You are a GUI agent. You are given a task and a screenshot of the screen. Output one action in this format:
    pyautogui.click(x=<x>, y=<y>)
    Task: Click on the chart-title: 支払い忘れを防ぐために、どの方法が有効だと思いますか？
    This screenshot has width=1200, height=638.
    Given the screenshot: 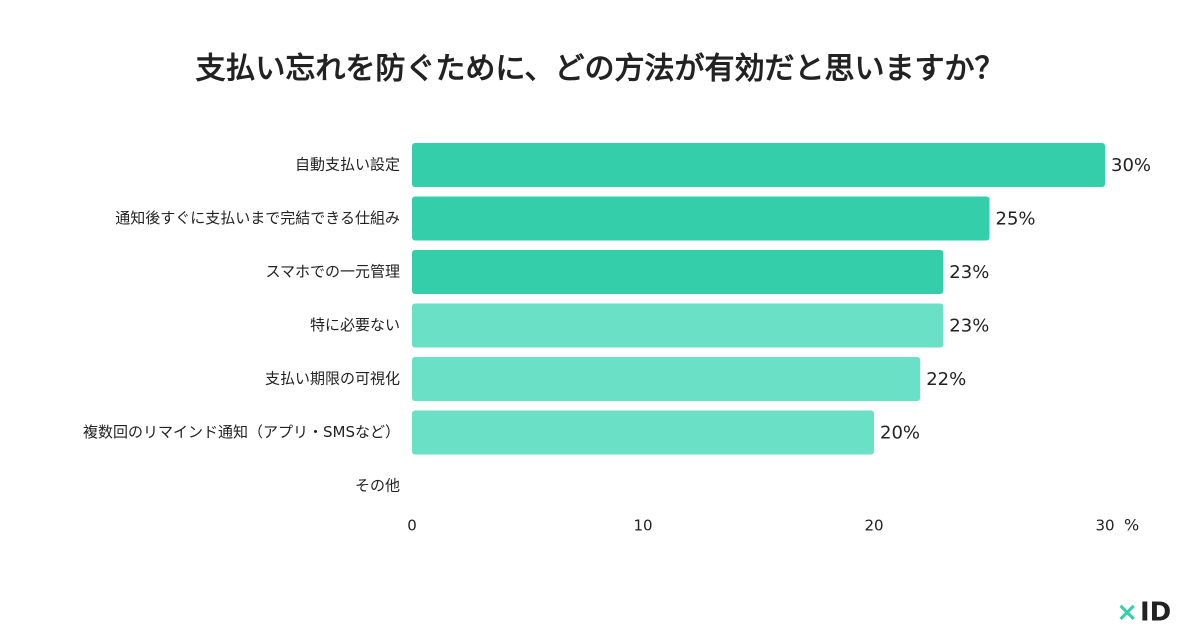 What is the action you would take?
    pyautogui.click(x=599, y=69)
    